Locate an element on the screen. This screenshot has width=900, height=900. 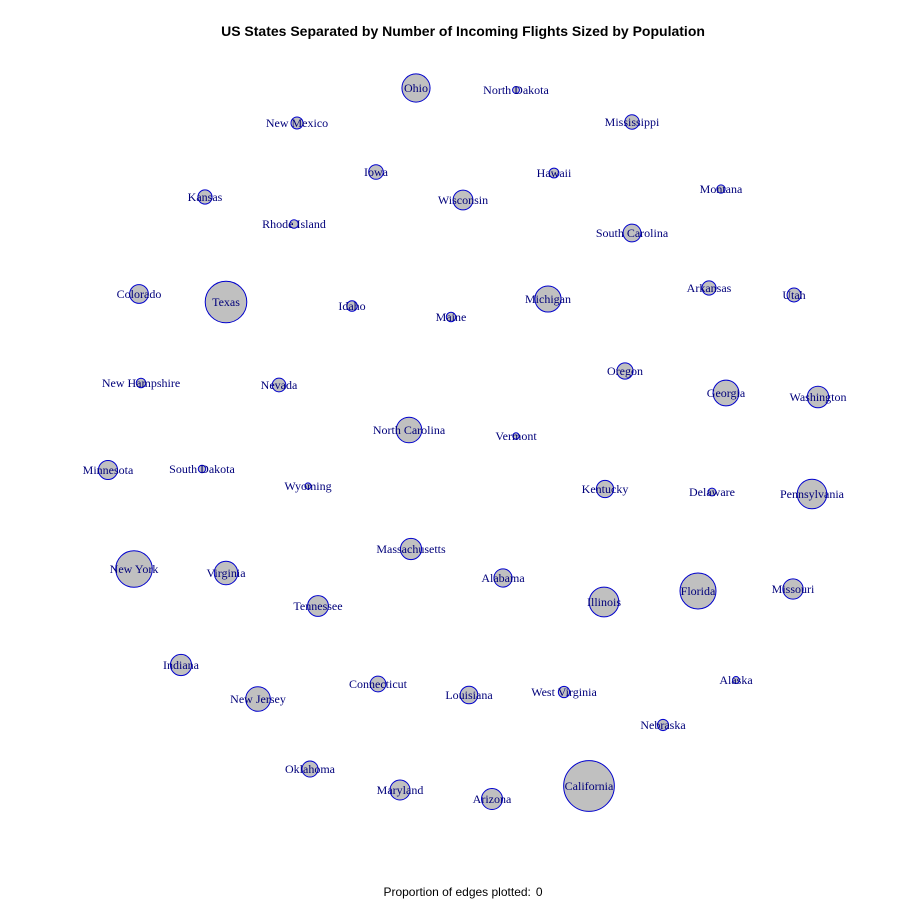
node-label-alabama: Alabama is located at coordinates (503, 578).